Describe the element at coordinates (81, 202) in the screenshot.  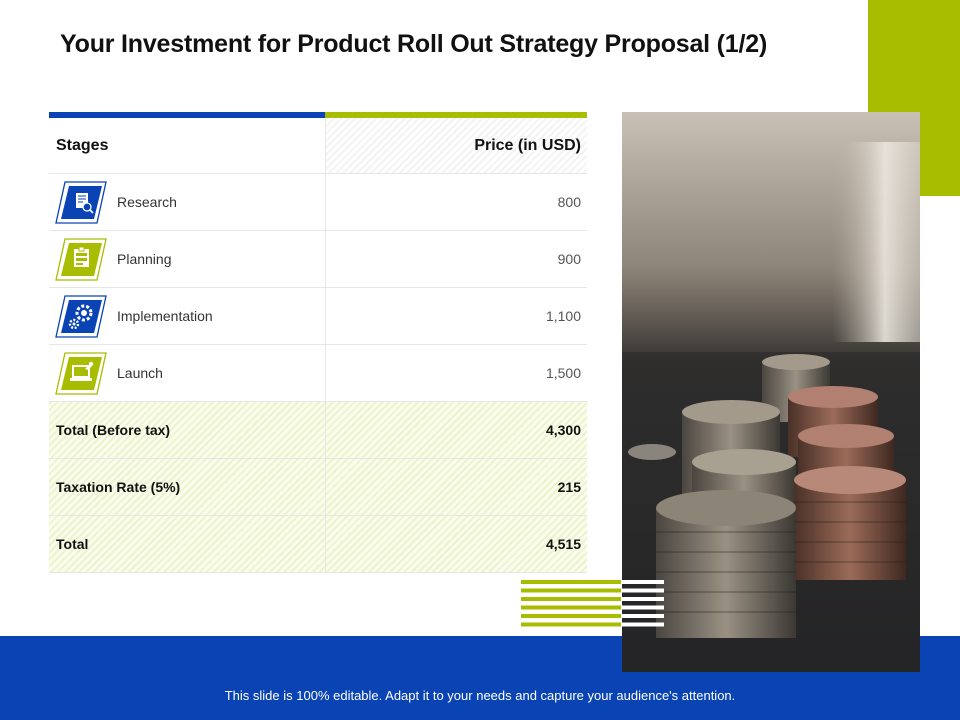
I see `research-doc-icon` at that location.